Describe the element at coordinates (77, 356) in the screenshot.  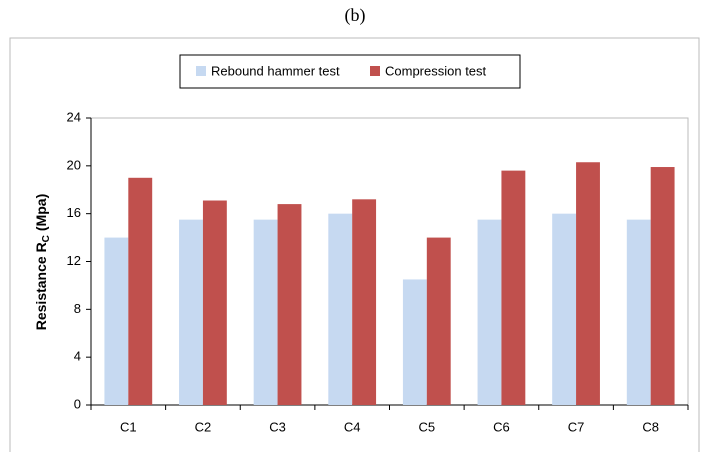
I see `y-tick-label: 4` at that location.